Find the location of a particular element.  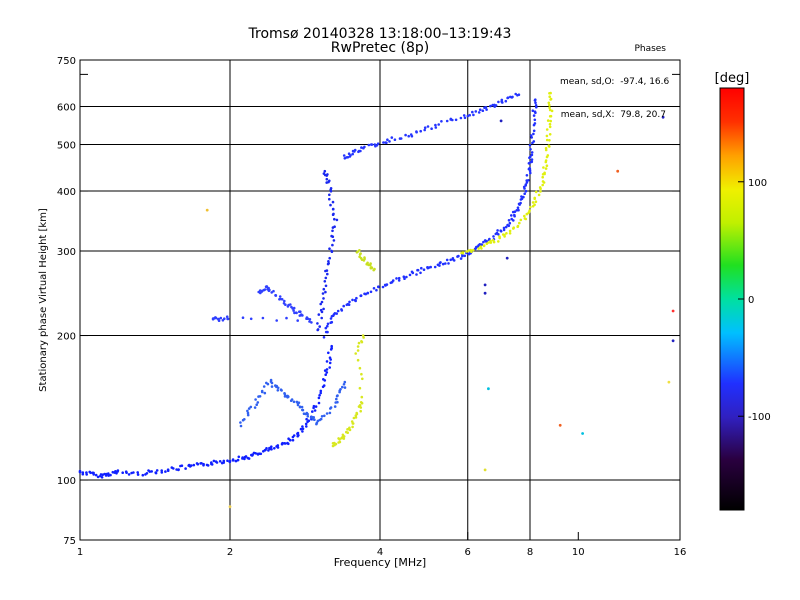

x-tick-label: 16 is located at coordinates (680, 552).